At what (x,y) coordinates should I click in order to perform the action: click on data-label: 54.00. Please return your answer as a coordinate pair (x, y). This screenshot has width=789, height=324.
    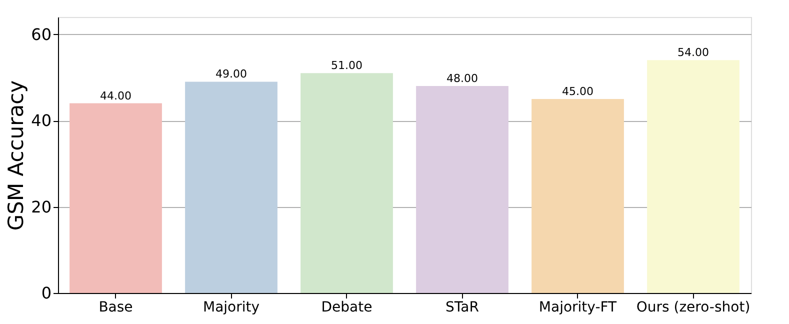
    Looking at the image, I should click on (693, 53).